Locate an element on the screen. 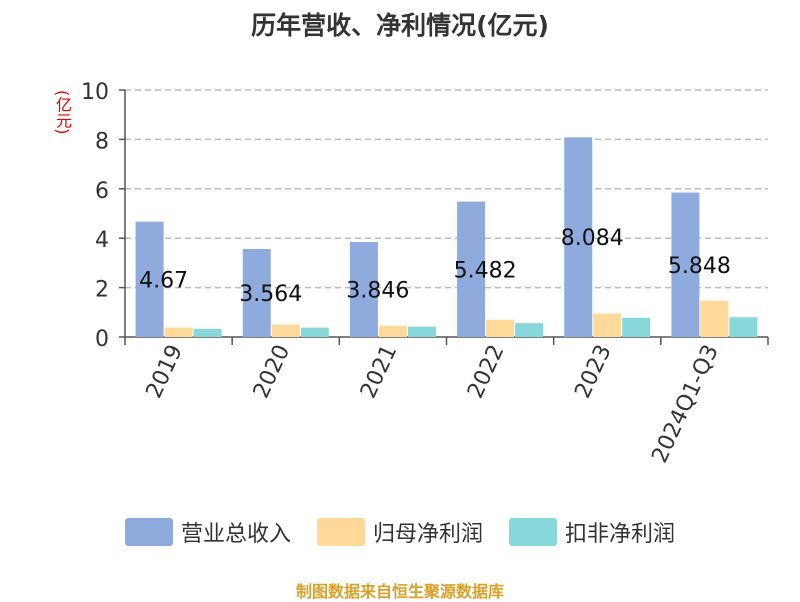  x-tick-label: 2019 is located at coordinates (165, 371).